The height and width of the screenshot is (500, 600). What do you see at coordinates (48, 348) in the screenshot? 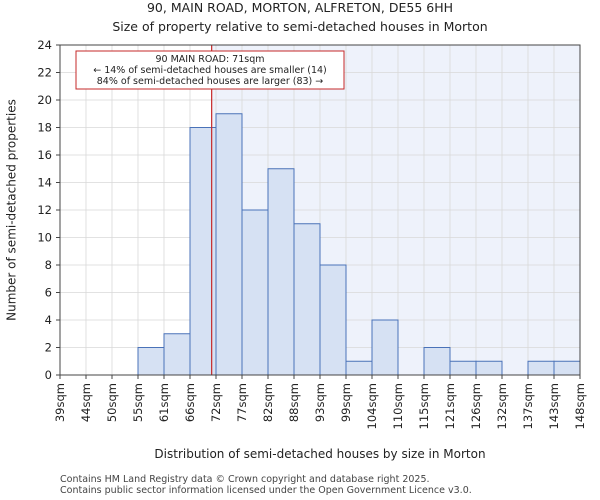
I see `y-tick-label: 2` at bounding box center [48, 348].